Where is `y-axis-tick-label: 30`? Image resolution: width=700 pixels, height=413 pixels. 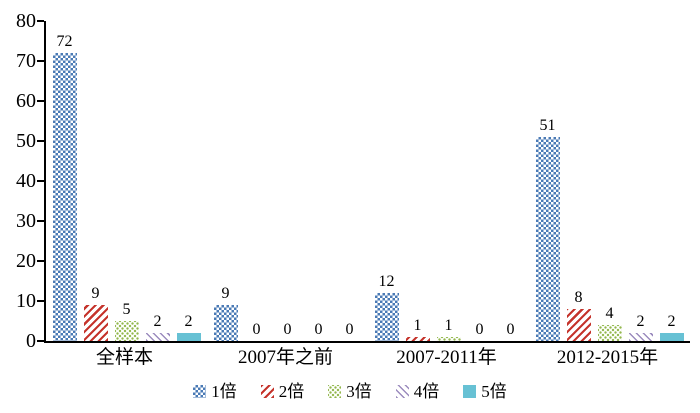 y-axis-tick-label: 30 is located at coordinates (26, 221).